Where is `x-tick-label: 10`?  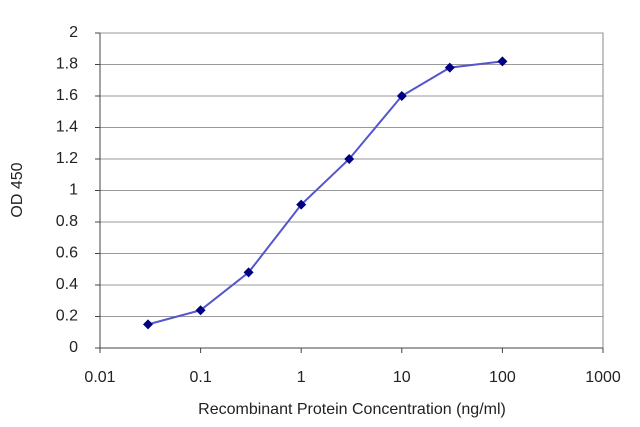
x-tick-label: 10 is located at coordinates (402, 377).